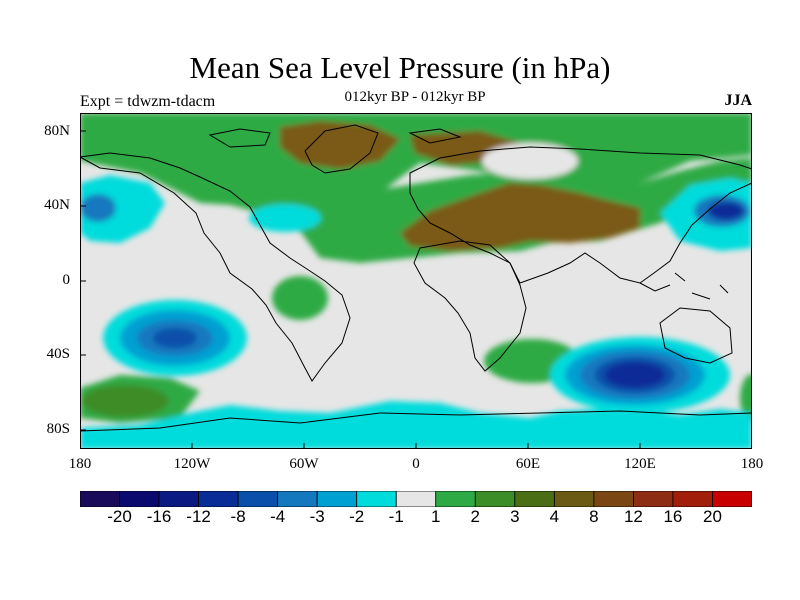  Describe the element at coordinates (594, 516) in the screenshot. I see `colorbar-tick-label: 8` at that location.